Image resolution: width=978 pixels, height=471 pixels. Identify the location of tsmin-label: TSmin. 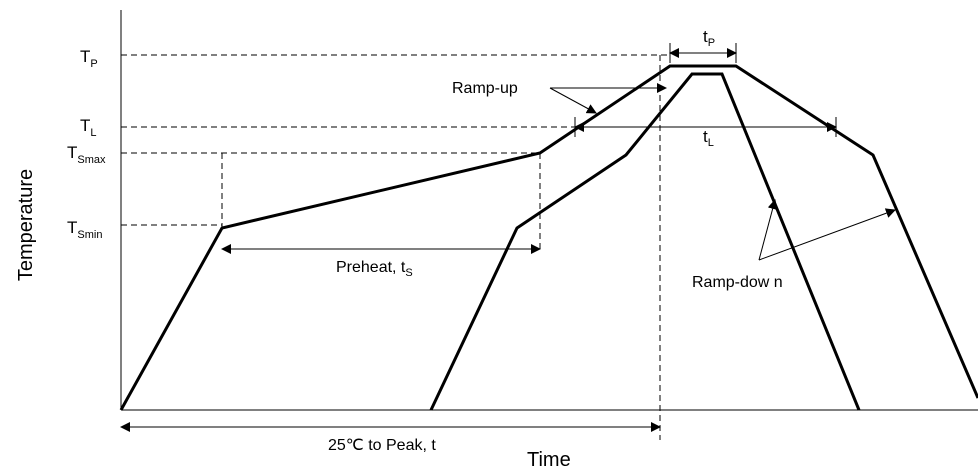
(84, 229).